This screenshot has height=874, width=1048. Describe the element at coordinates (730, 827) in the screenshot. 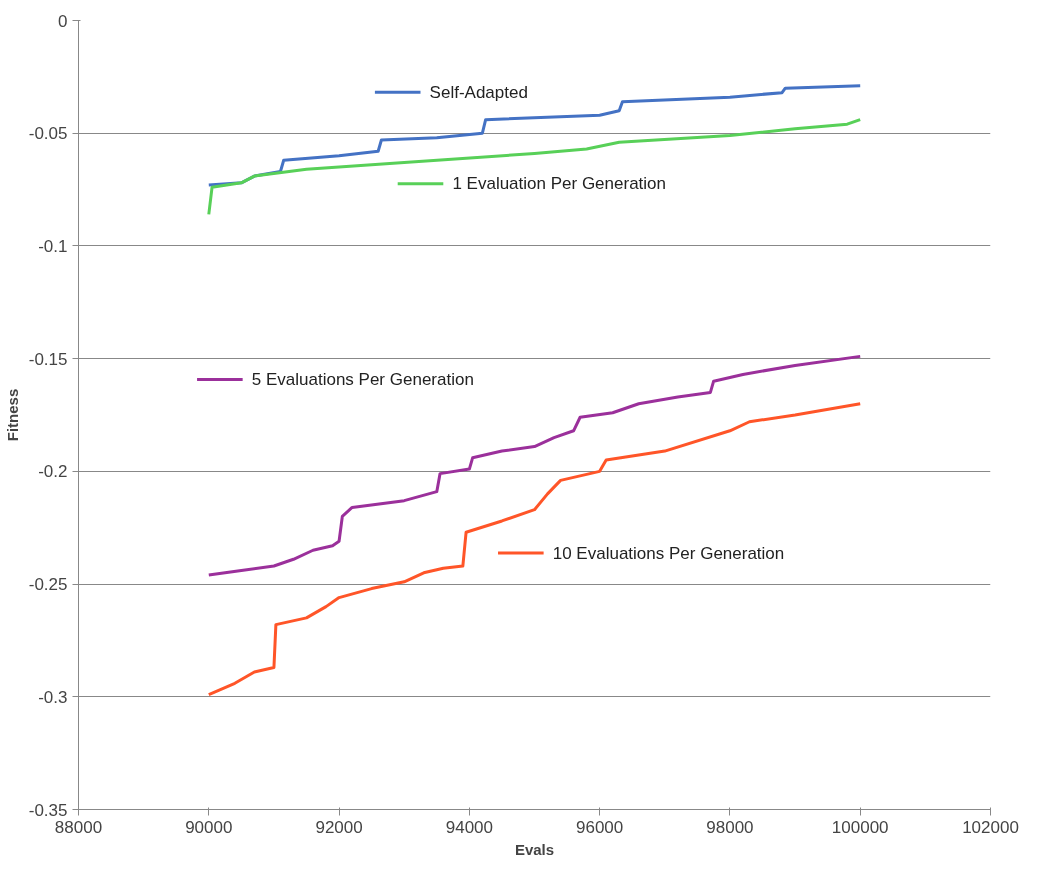

I see `x-tick-label: 98000` at that location.